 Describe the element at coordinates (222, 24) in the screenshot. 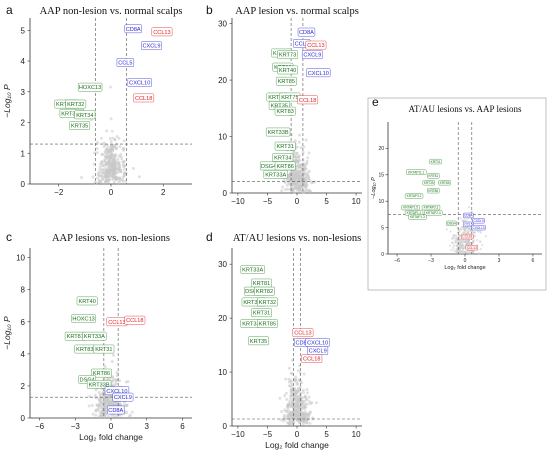

I see `y-tick-label: 30` at that location.